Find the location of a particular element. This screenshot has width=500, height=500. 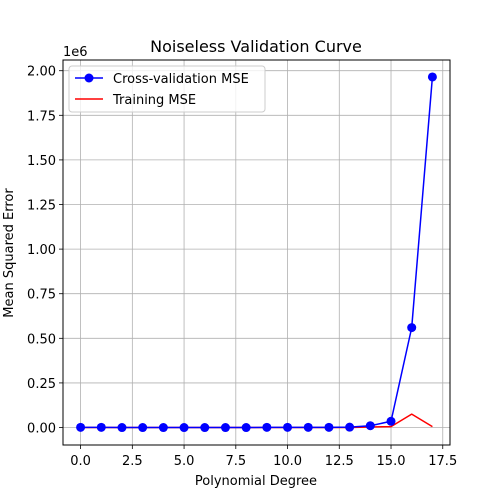

y-tick-label: 1.50 is located at coordinates (41, 161).